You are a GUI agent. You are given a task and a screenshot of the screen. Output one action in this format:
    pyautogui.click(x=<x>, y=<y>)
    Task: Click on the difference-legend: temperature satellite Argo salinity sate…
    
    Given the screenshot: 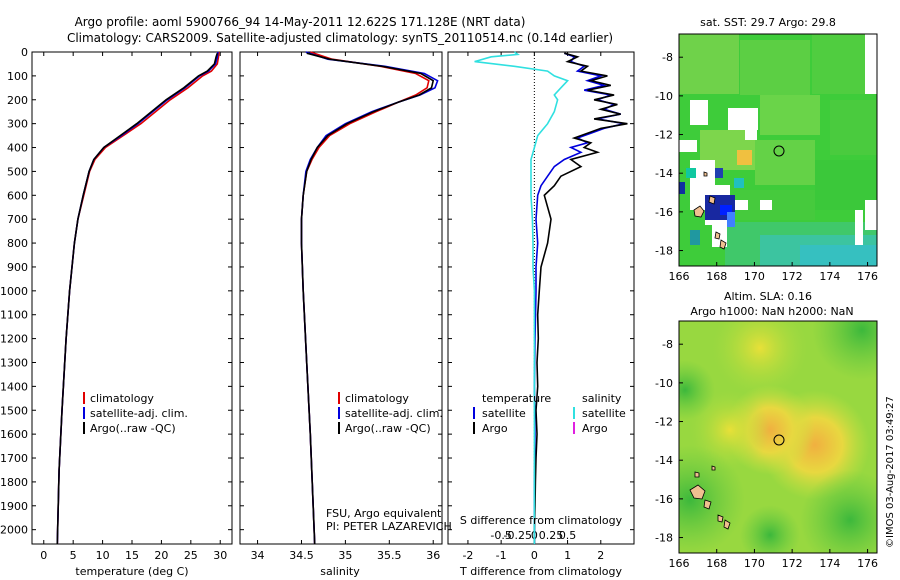 What is the action you would take?
    pyautogui.click(x=549, y=413)
    